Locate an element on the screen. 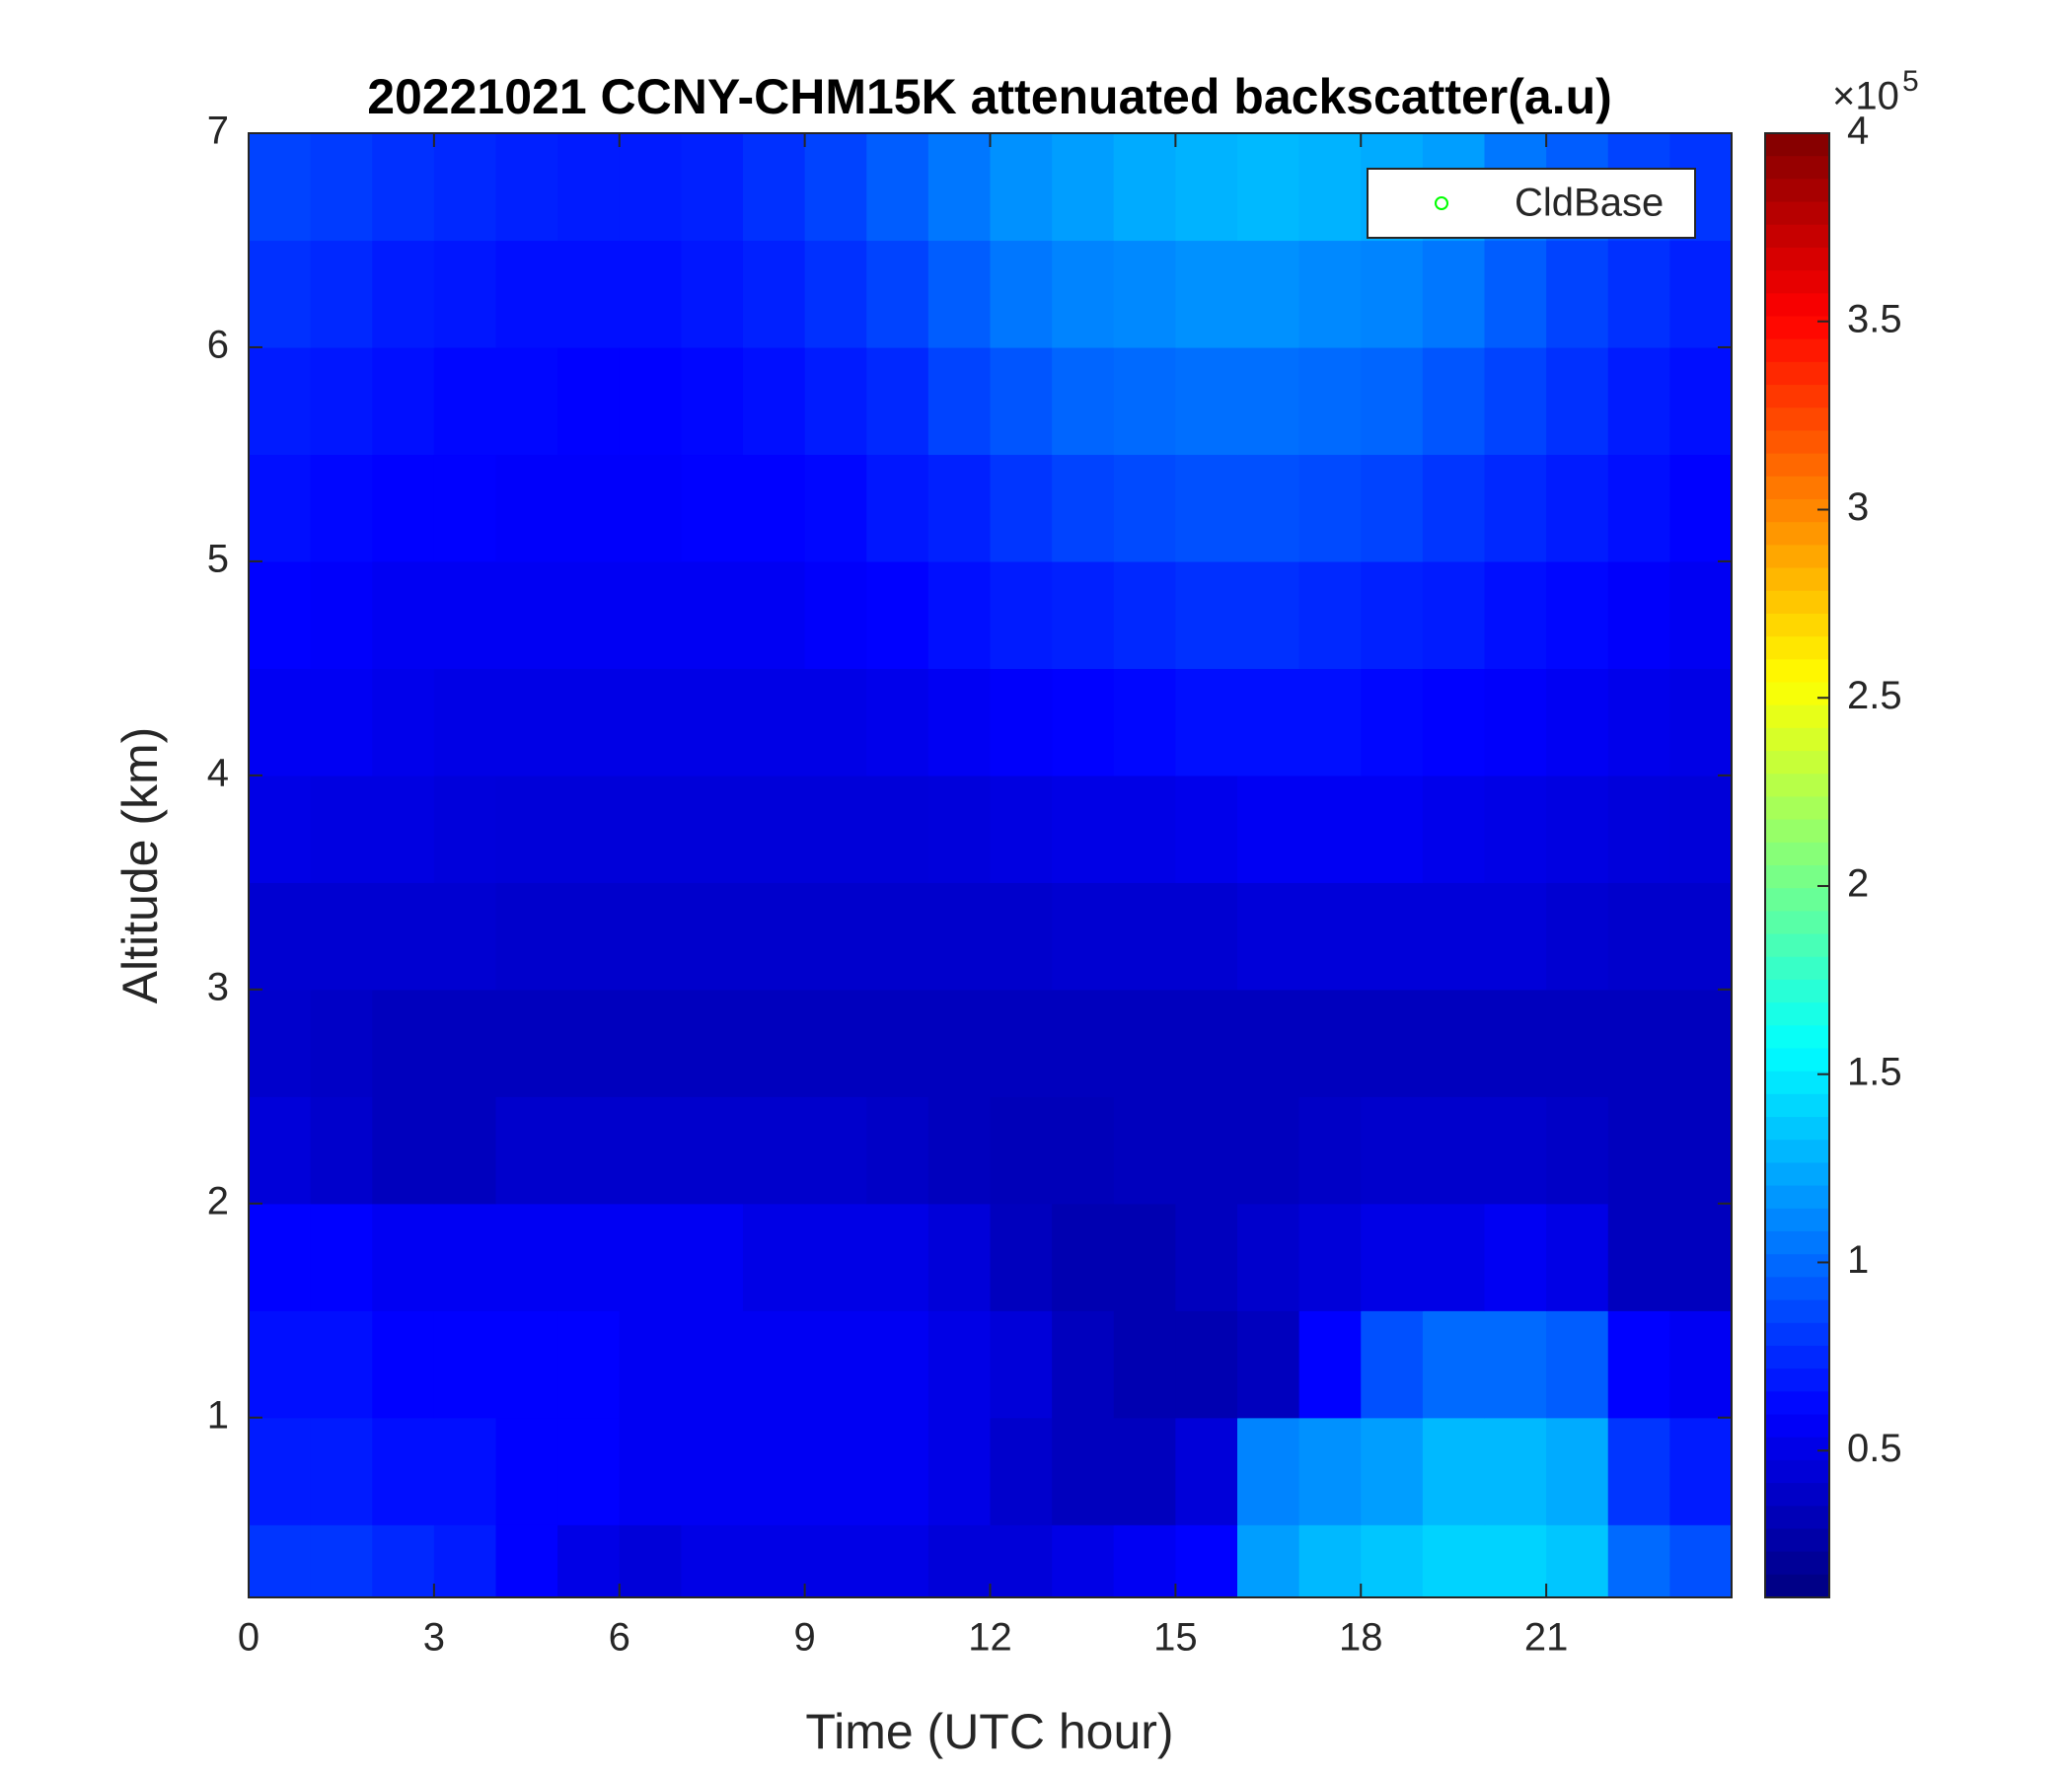 The image size is (2072, 1776). colorbar-tick-label: 3 is located at coordinates (1858, 507).